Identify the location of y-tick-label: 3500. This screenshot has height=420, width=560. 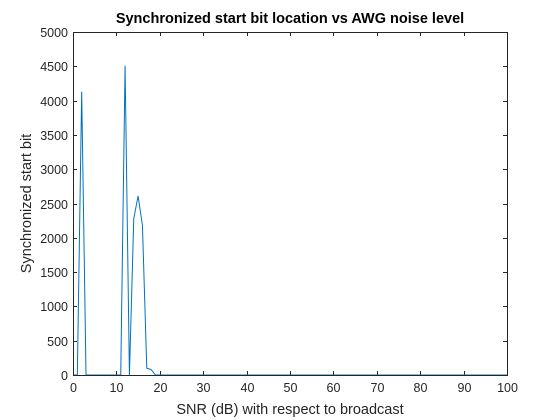
(54, 136).